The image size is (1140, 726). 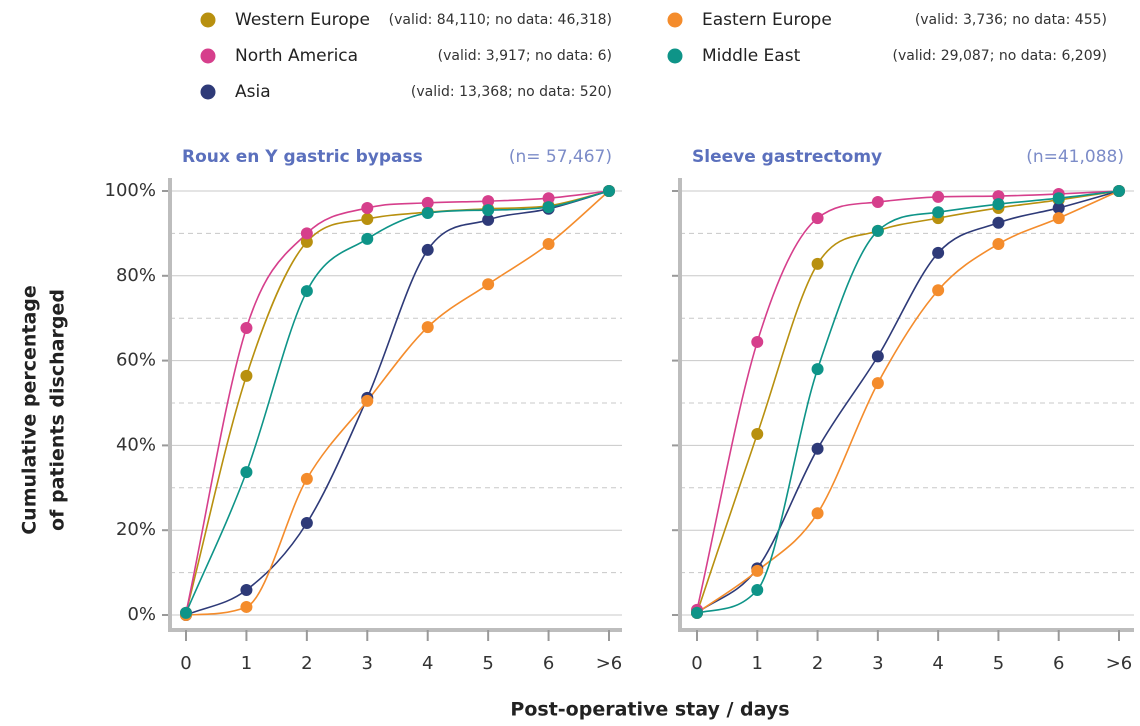 What do you see at coordinates (141, 614) in the screenshot?
I see `y-tick-label: 0%` at bounding box center [141, 614].